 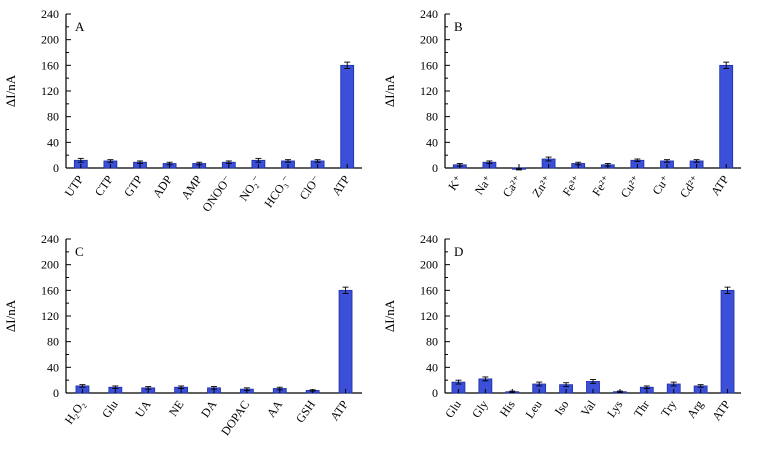 I want to click on x-tick-label: Iso, so click(x=561, y=408).